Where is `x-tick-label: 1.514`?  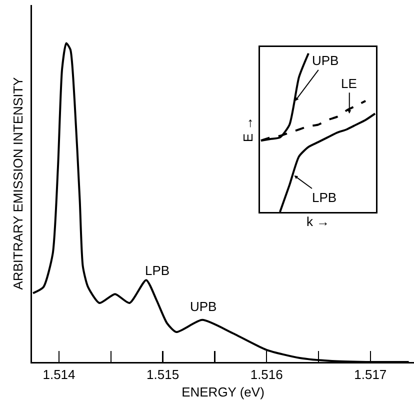 x-tick-label: 1.514 is located at coordinates (59, 374).